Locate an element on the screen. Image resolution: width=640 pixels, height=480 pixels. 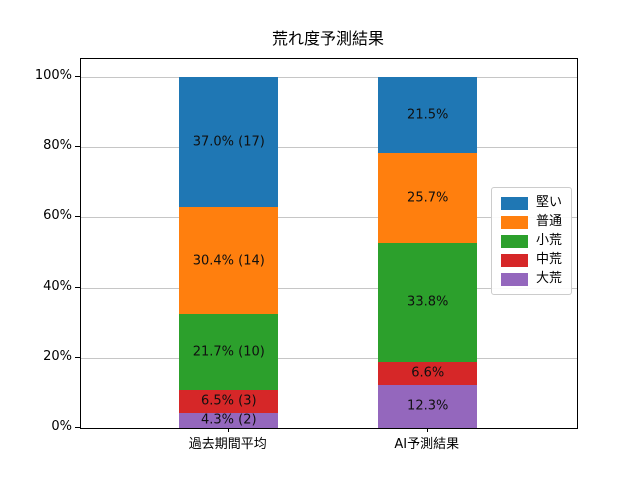
legend-item: 大荒 is located at coordinates (531, 279).